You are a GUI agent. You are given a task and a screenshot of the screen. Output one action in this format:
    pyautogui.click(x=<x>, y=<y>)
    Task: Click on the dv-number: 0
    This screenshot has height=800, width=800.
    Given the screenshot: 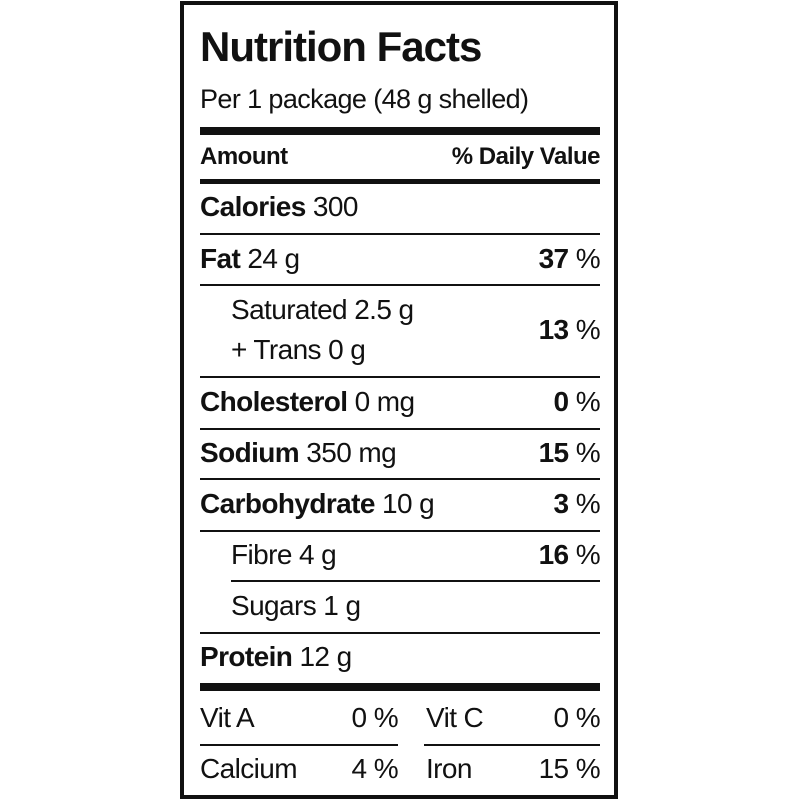 What is the action you would take?
    pyautogui.click(x=561, y=401)
    